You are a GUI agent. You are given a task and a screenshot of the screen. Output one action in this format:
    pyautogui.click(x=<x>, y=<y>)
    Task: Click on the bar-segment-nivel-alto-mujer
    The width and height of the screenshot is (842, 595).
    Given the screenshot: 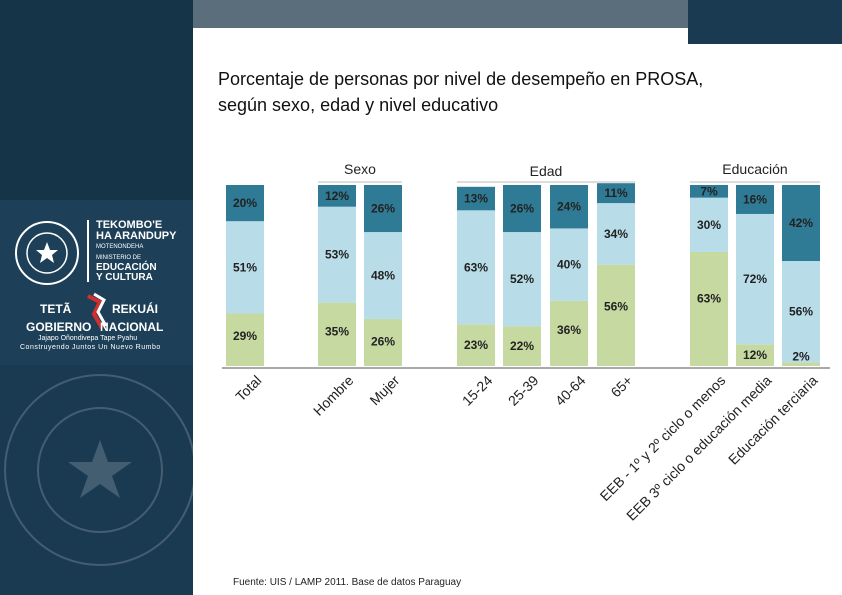 What is the action you would take?
    pyautogui.click(x=383, y=209)
    